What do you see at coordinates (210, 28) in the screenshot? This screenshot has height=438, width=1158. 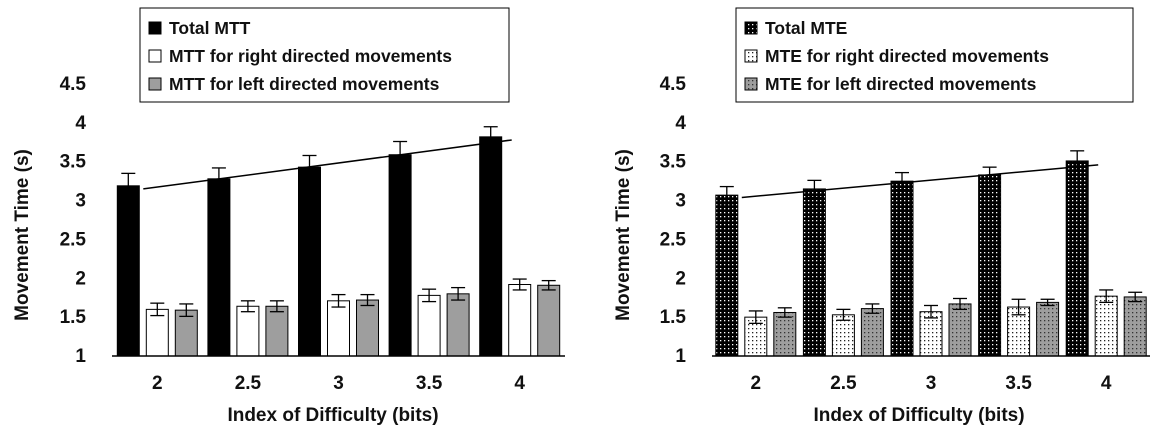 I see `legend-label-total-mtt: Total MTT` at bounding box center [210, 28].